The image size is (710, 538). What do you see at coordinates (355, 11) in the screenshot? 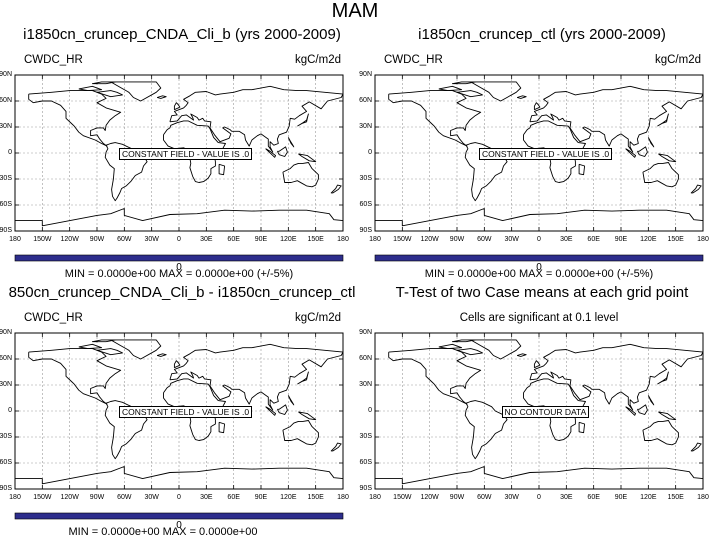
I see `figure-title: MAM` at bounding box center [355, 11].